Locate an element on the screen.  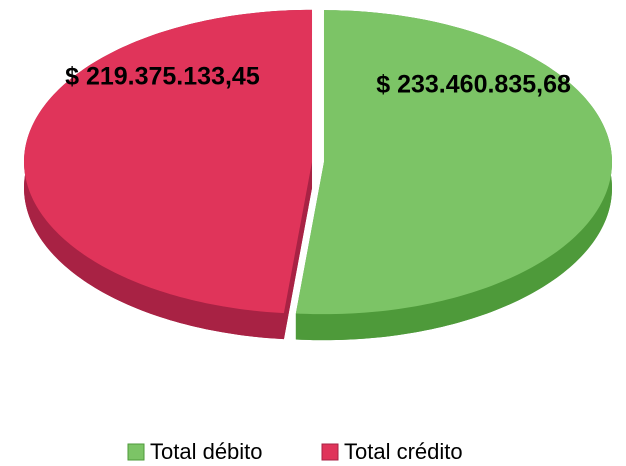
legend-label: Total crédito is located at coordinates (403, 451).